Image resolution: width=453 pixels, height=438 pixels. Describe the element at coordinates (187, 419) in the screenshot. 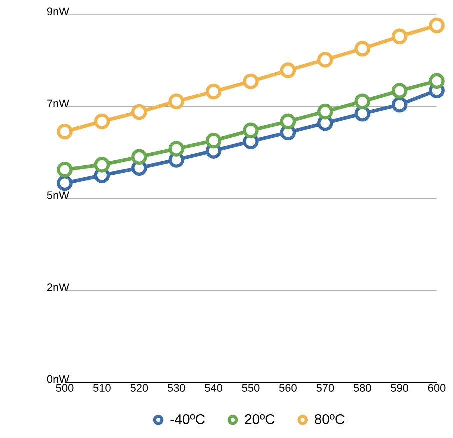

I see `legend-label: -40ºC` at that location.